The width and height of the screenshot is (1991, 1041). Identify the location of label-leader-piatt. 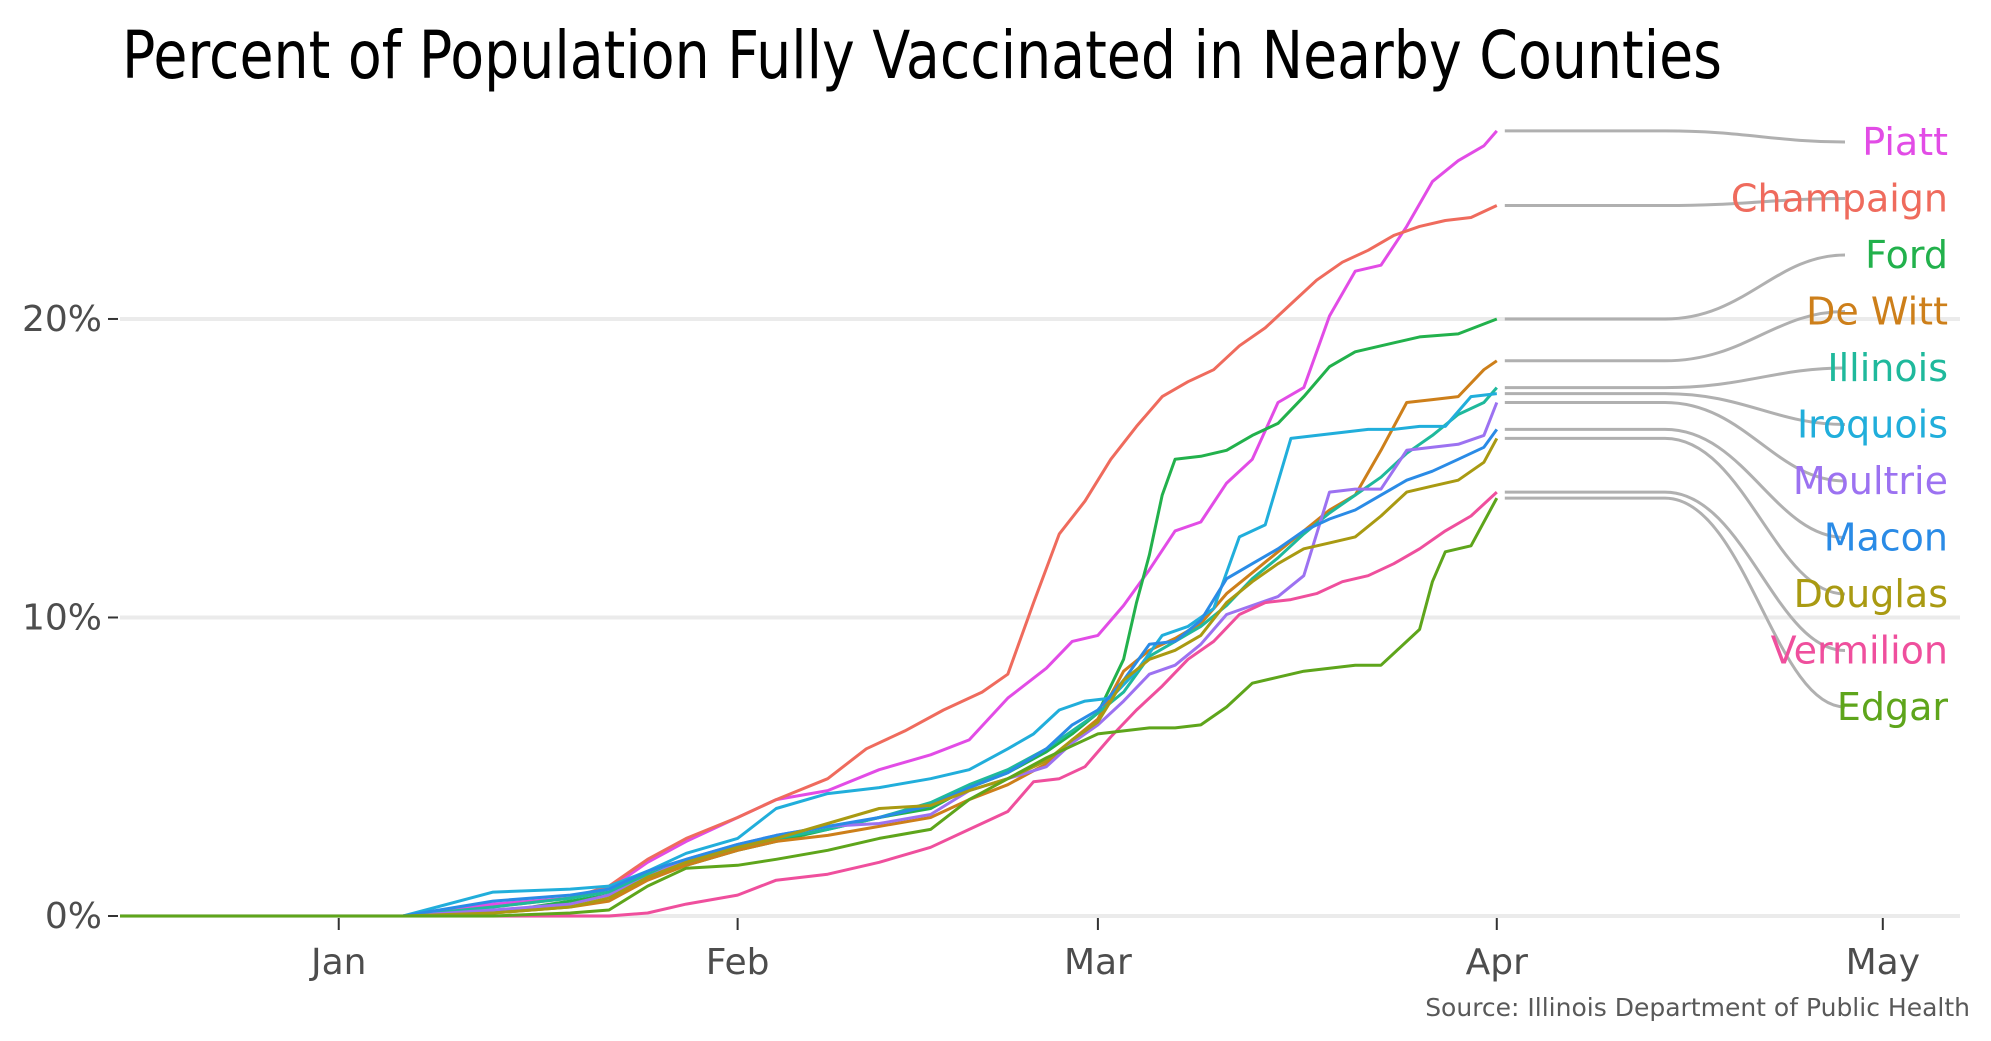
(1675, 136).